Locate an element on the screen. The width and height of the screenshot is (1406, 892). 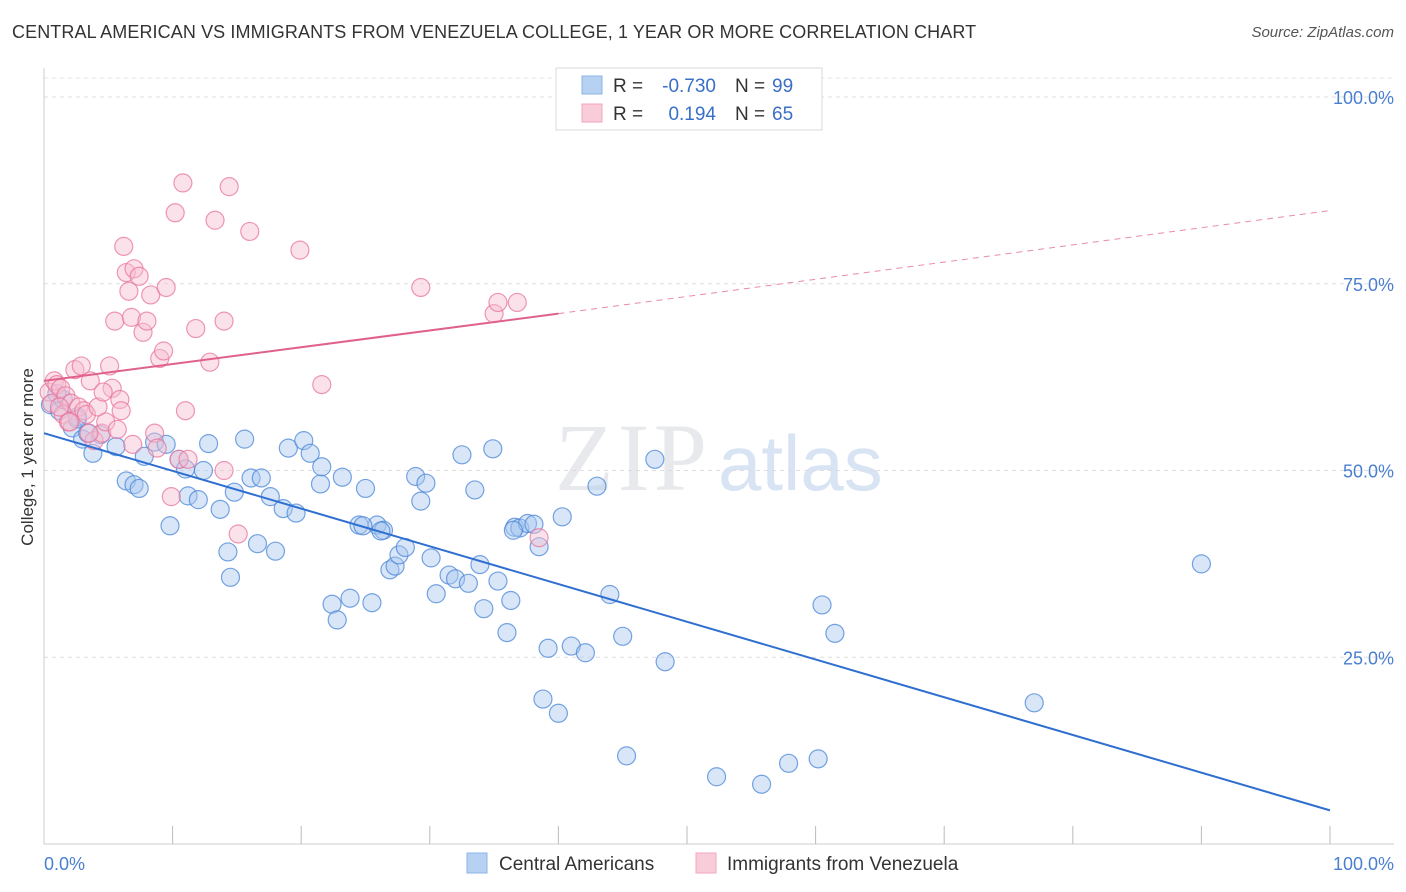
trendline-venezuela is located at coordinates (301, 347).